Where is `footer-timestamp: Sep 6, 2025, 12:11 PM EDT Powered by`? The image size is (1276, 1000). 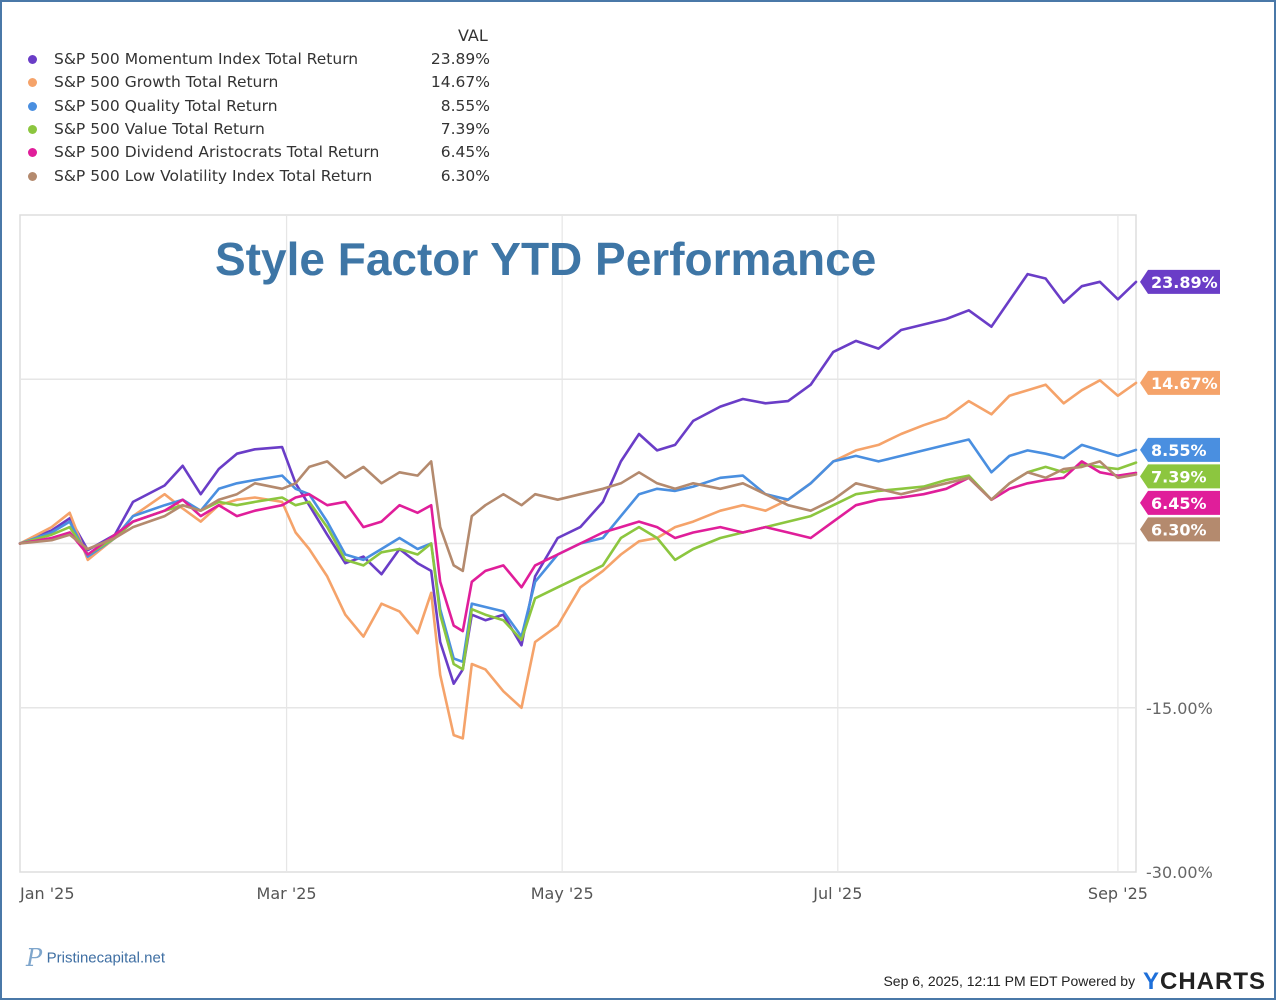
footer-timestamp: Sep 6, 2025, 12:11 PM EDT Powered by is located at coordinates (1009, 981).